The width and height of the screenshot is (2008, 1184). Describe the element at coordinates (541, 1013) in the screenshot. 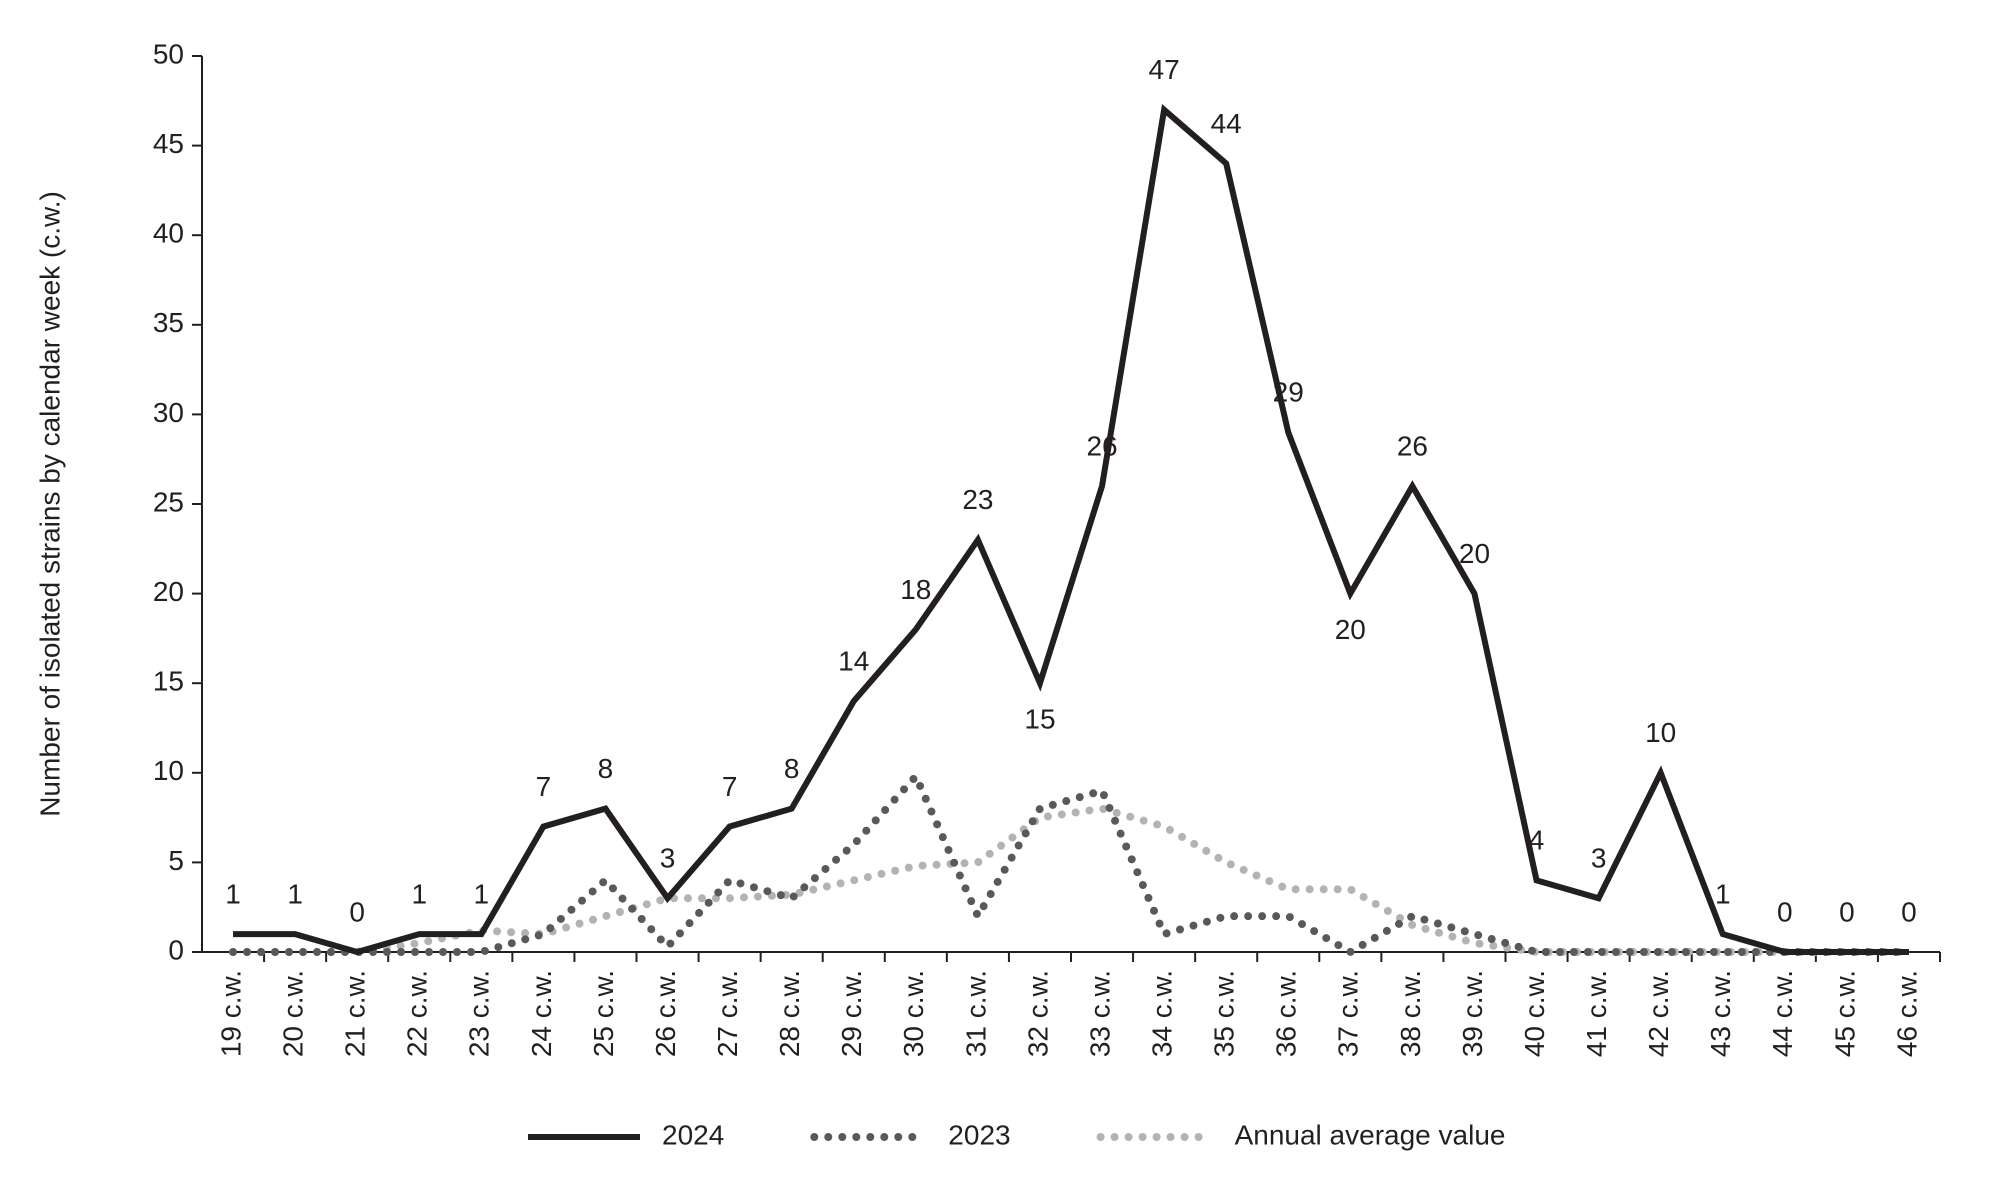

I see `x-tick-label: 24 c.w.` at that location.